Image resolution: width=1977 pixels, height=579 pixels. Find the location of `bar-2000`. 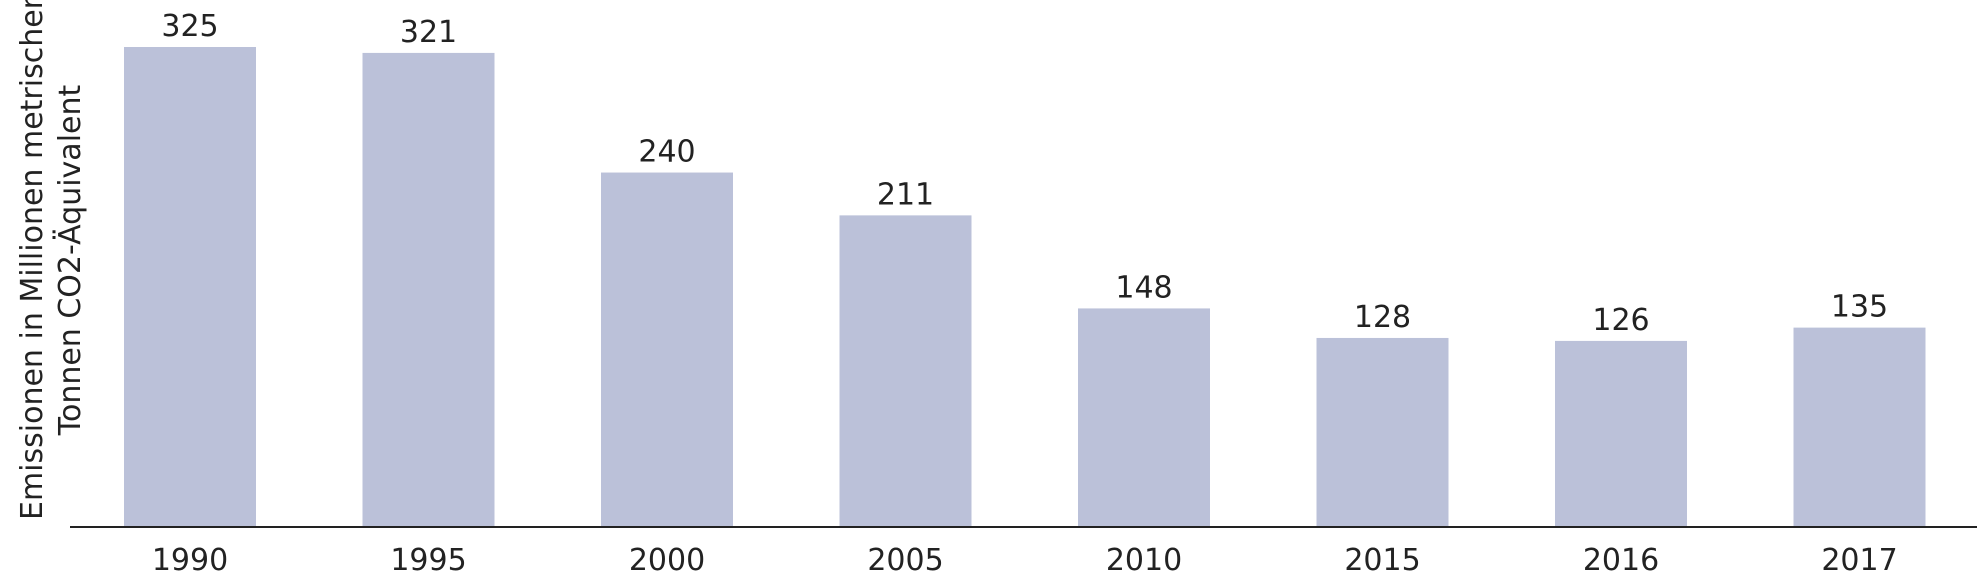

bar-2000 is located at coordinates (667, 350).